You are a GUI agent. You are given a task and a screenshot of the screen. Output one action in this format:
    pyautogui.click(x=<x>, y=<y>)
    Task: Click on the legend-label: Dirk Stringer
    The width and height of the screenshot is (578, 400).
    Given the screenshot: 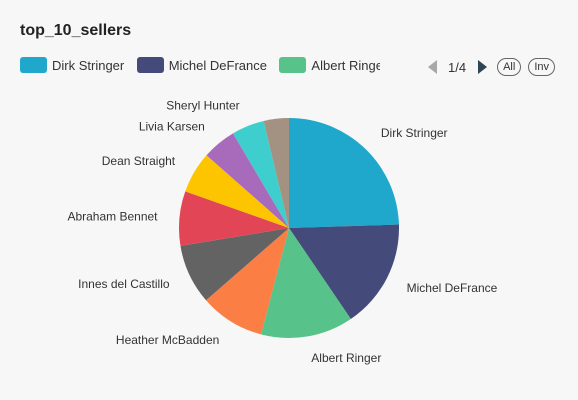 What is the action you would take?
    pyautogui.click(x=88, y=65)
    